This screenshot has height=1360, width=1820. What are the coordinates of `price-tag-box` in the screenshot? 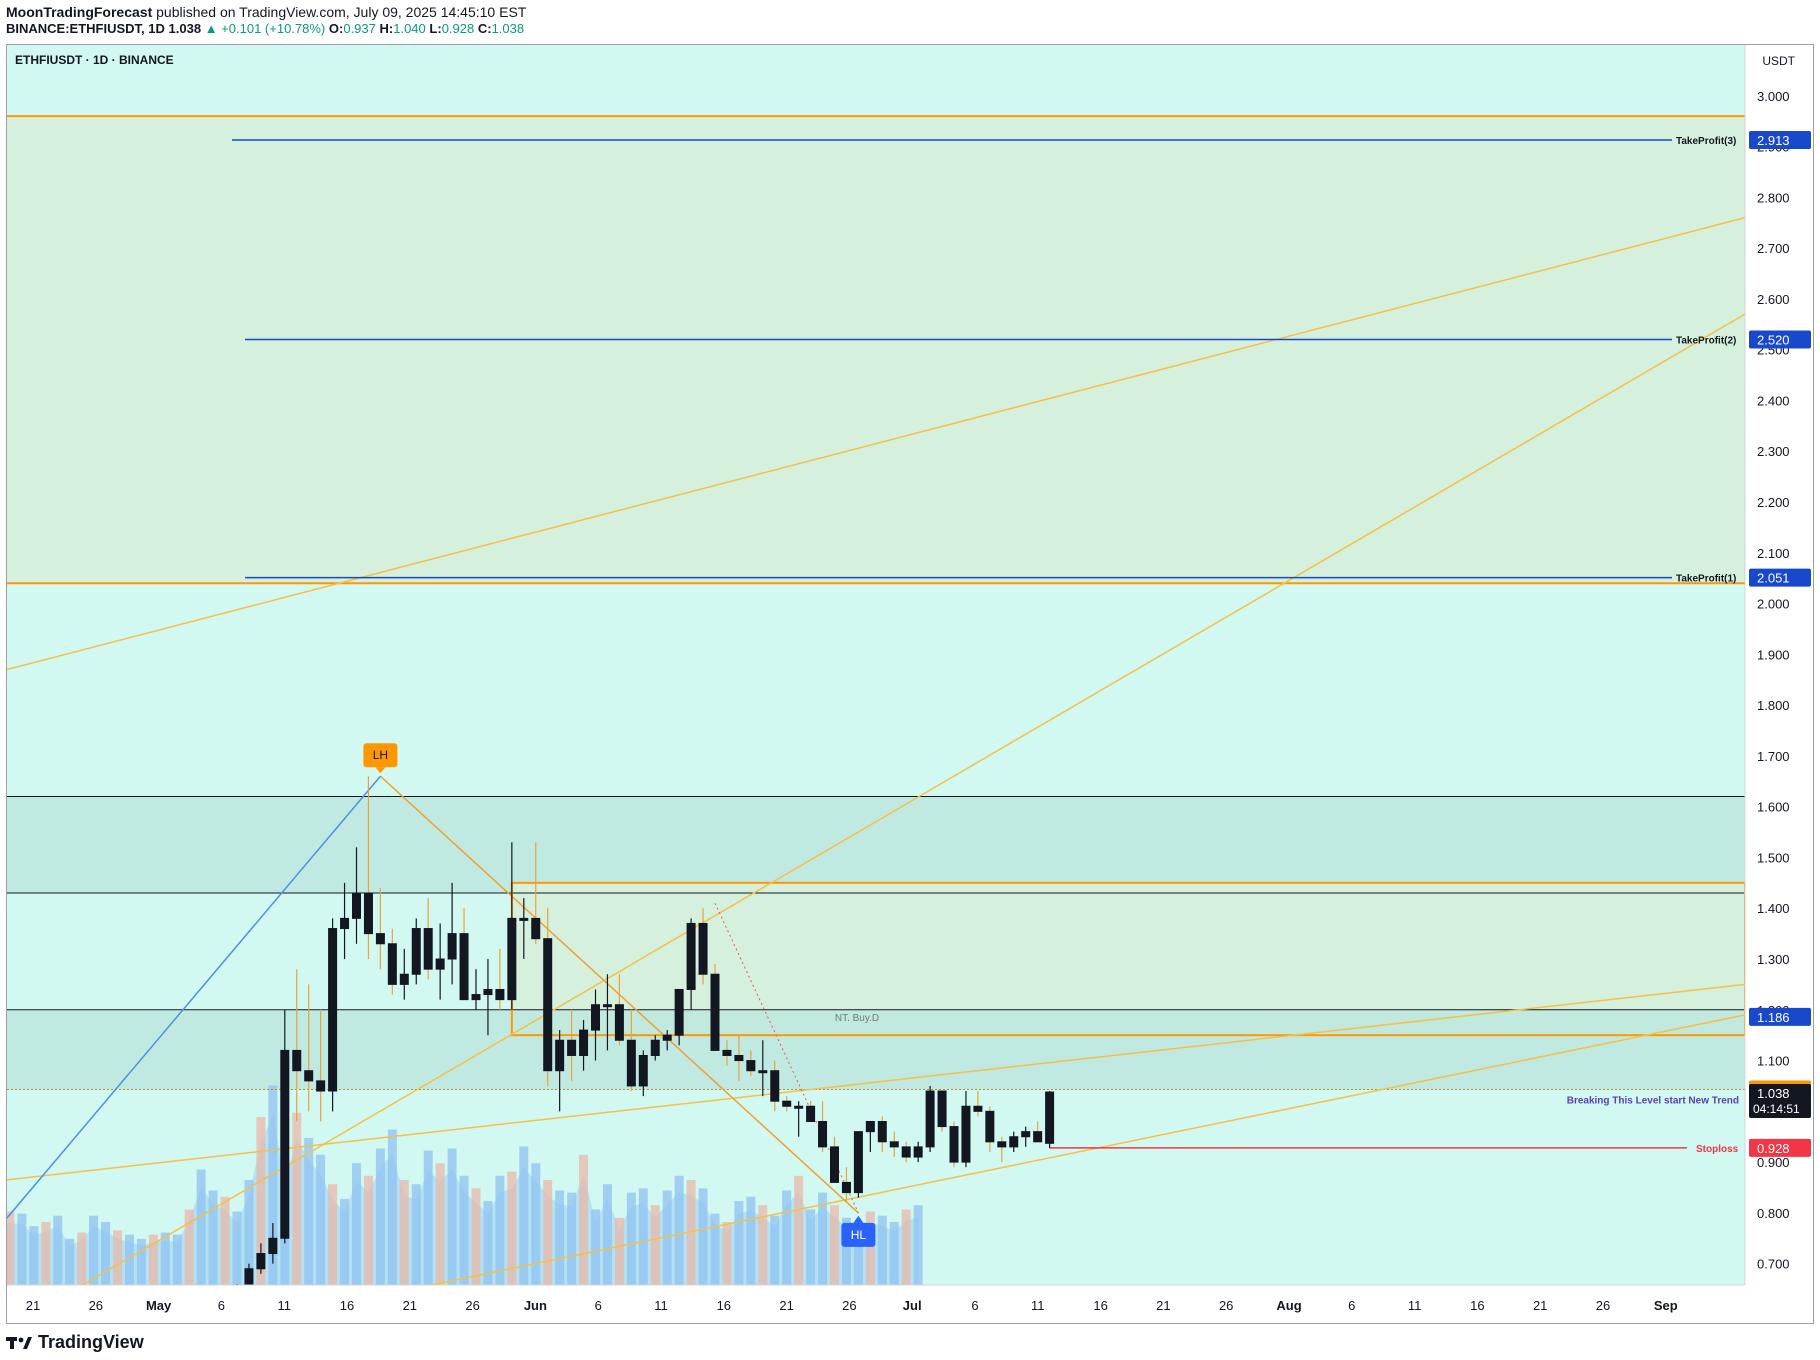 It's located at (1780, 1147).